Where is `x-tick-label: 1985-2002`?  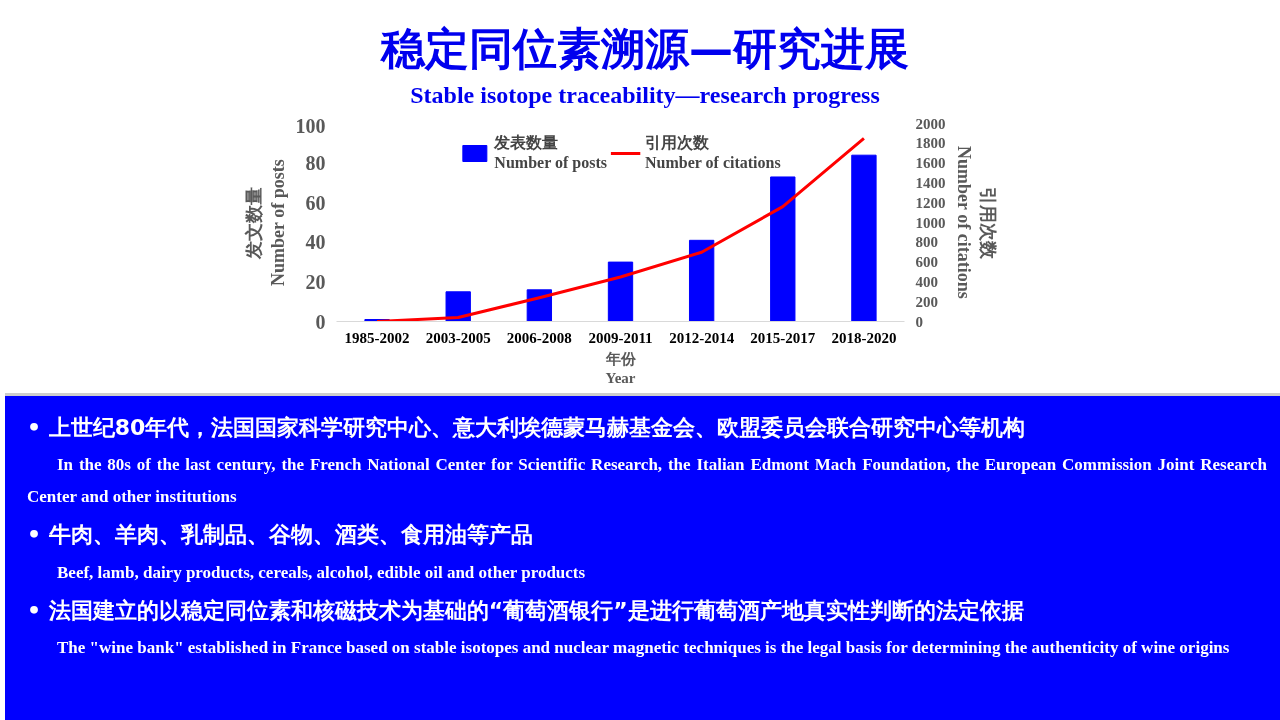 x-tick-label: 1985-2002 is located at coordinates (377, 337).